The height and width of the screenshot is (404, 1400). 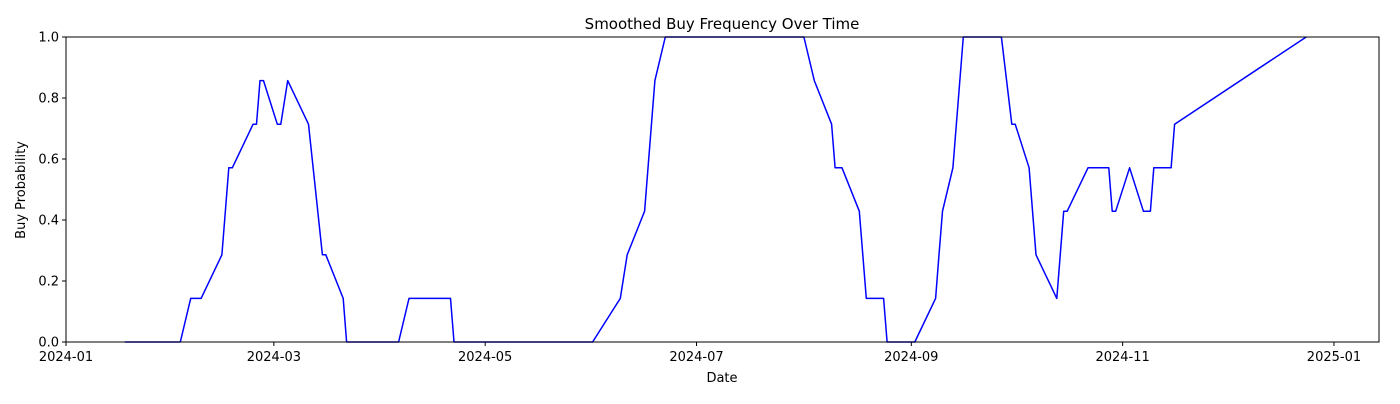 What do you see at coordinates (721, 378) in the screenshot?
I see `x-axis-label: Date` at bounding box center [721, 378].